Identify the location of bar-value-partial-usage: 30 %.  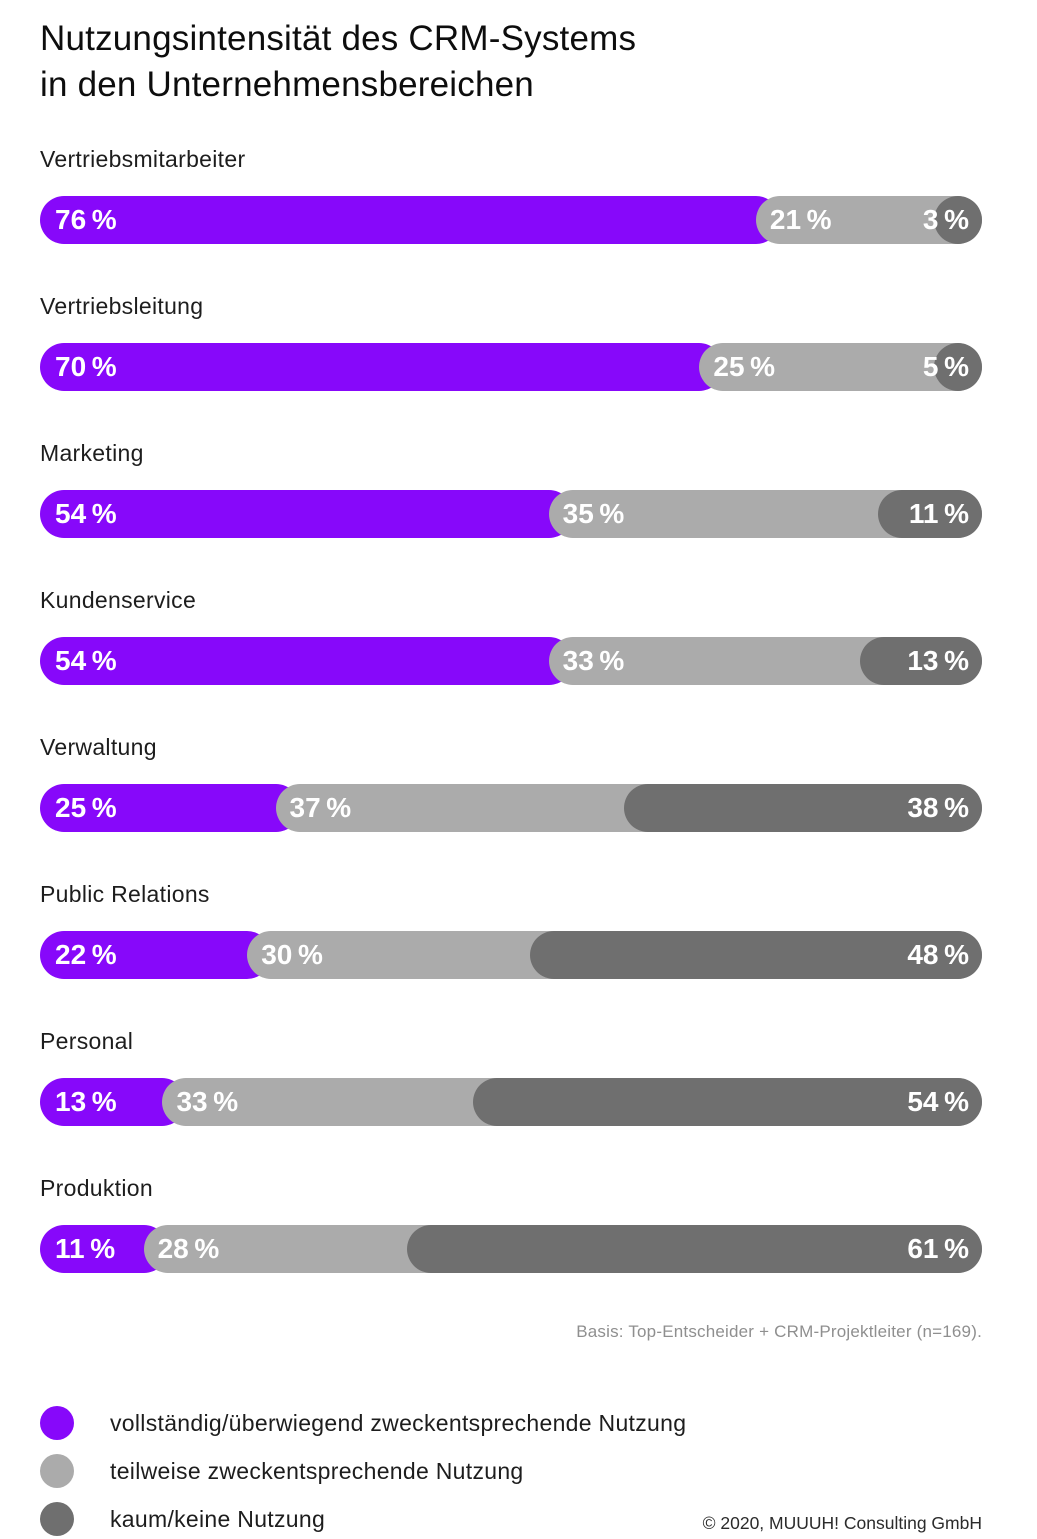
(292, 954).